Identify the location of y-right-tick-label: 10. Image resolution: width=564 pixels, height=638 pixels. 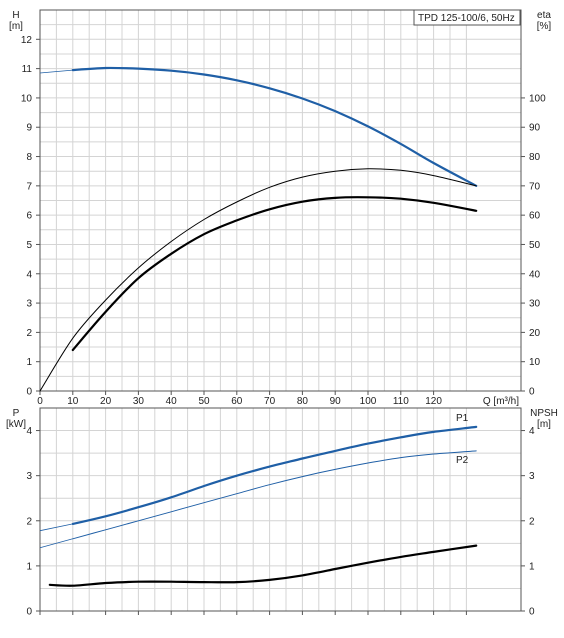
(535, 362).